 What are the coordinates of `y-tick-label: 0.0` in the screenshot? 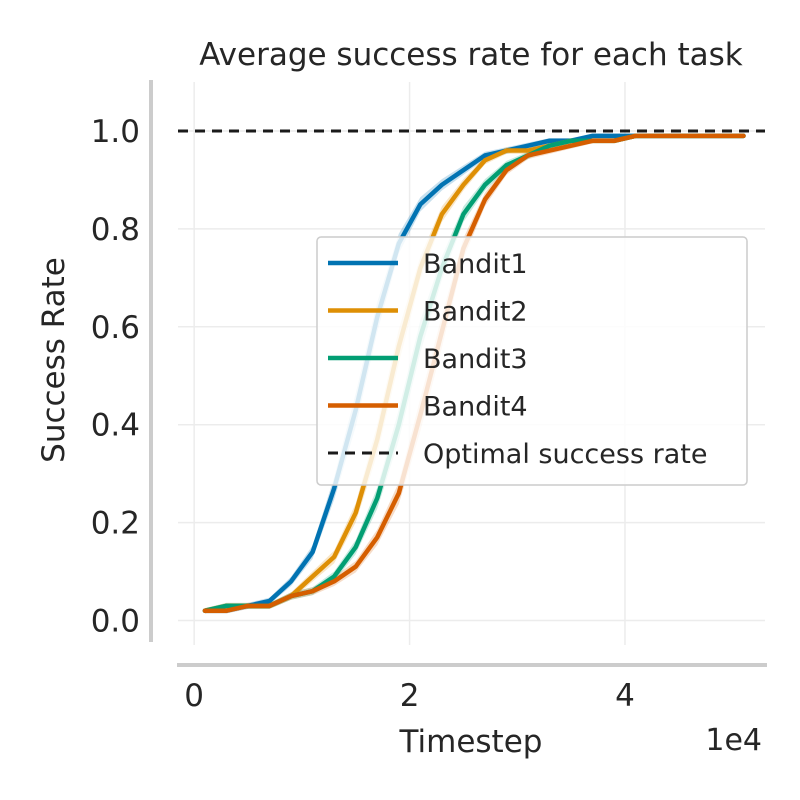 It's located at (115, 622).